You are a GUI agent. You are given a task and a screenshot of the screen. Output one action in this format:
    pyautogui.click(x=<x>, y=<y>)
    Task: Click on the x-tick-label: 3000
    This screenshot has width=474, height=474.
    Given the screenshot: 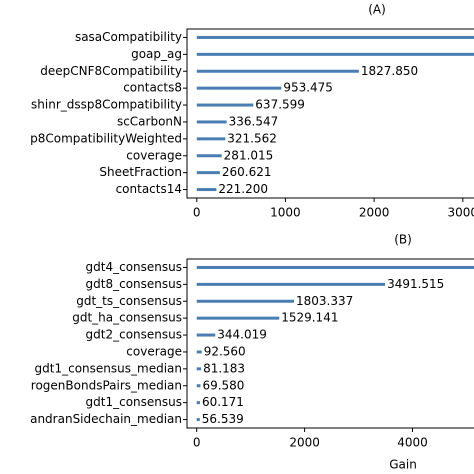 What is the action you would take?
    pyautogui.click(x=461, y=213)
    